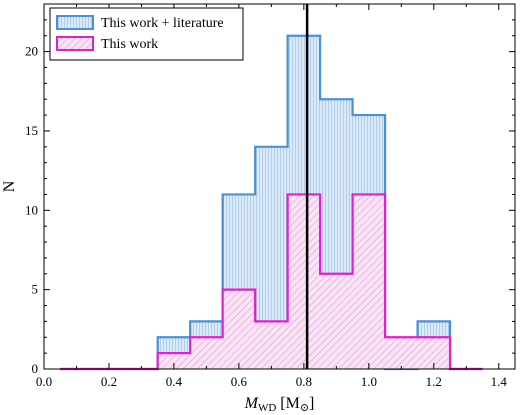  What do you see at coordinates (304, 381) in the screenshot?
I see `x-tick-label: 0.8` at bounding box center [304, 381].